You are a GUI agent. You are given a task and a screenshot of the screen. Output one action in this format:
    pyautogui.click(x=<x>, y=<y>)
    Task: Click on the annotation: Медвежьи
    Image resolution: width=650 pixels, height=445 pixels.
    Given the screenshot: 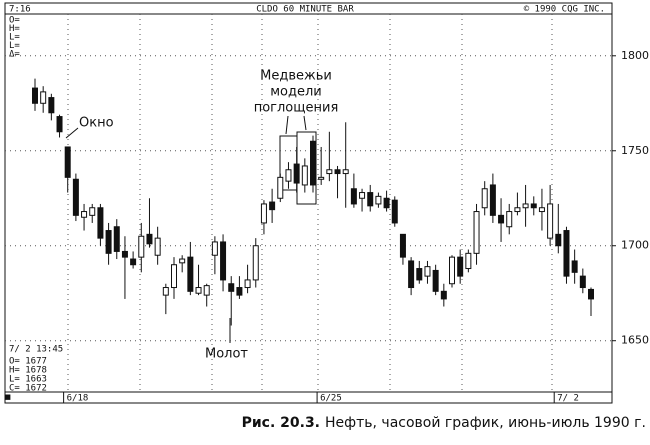 What is the action you would take?
    pyautogui.click(x=296, y=76)
    